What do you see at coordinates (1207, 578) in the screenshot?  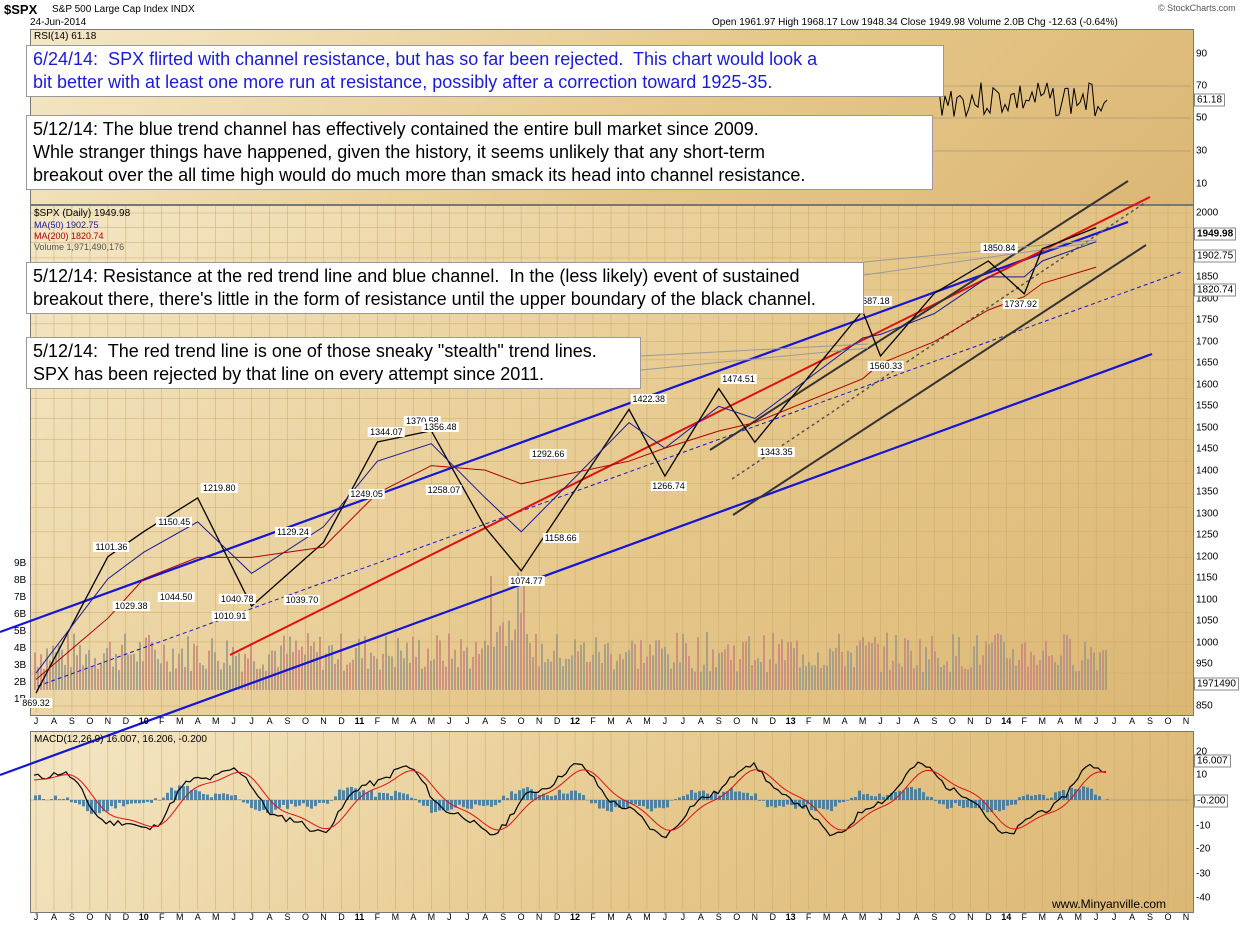 I see `price-tick: 1150` at bounding box center [1207, 578].